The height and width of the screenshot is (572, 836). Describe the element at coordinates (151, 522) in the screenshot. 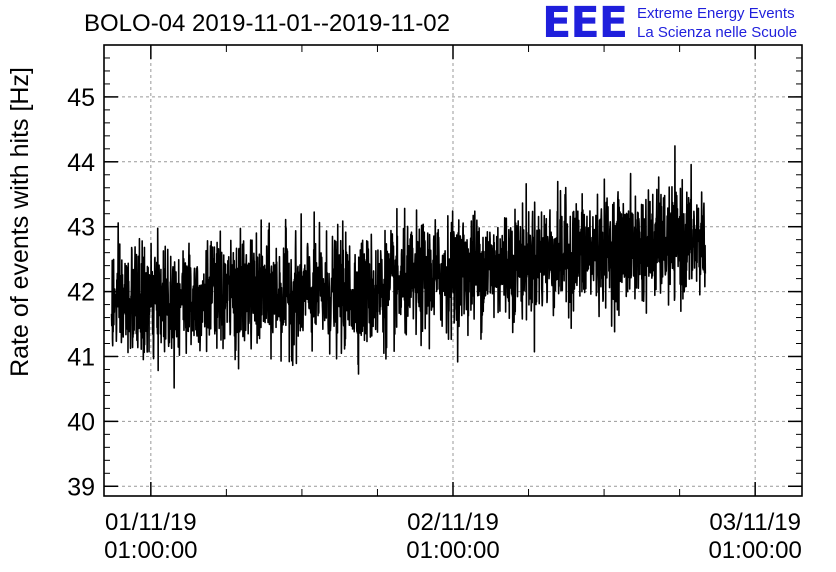

I see `x-tick-date: 01/11/19` at that location.